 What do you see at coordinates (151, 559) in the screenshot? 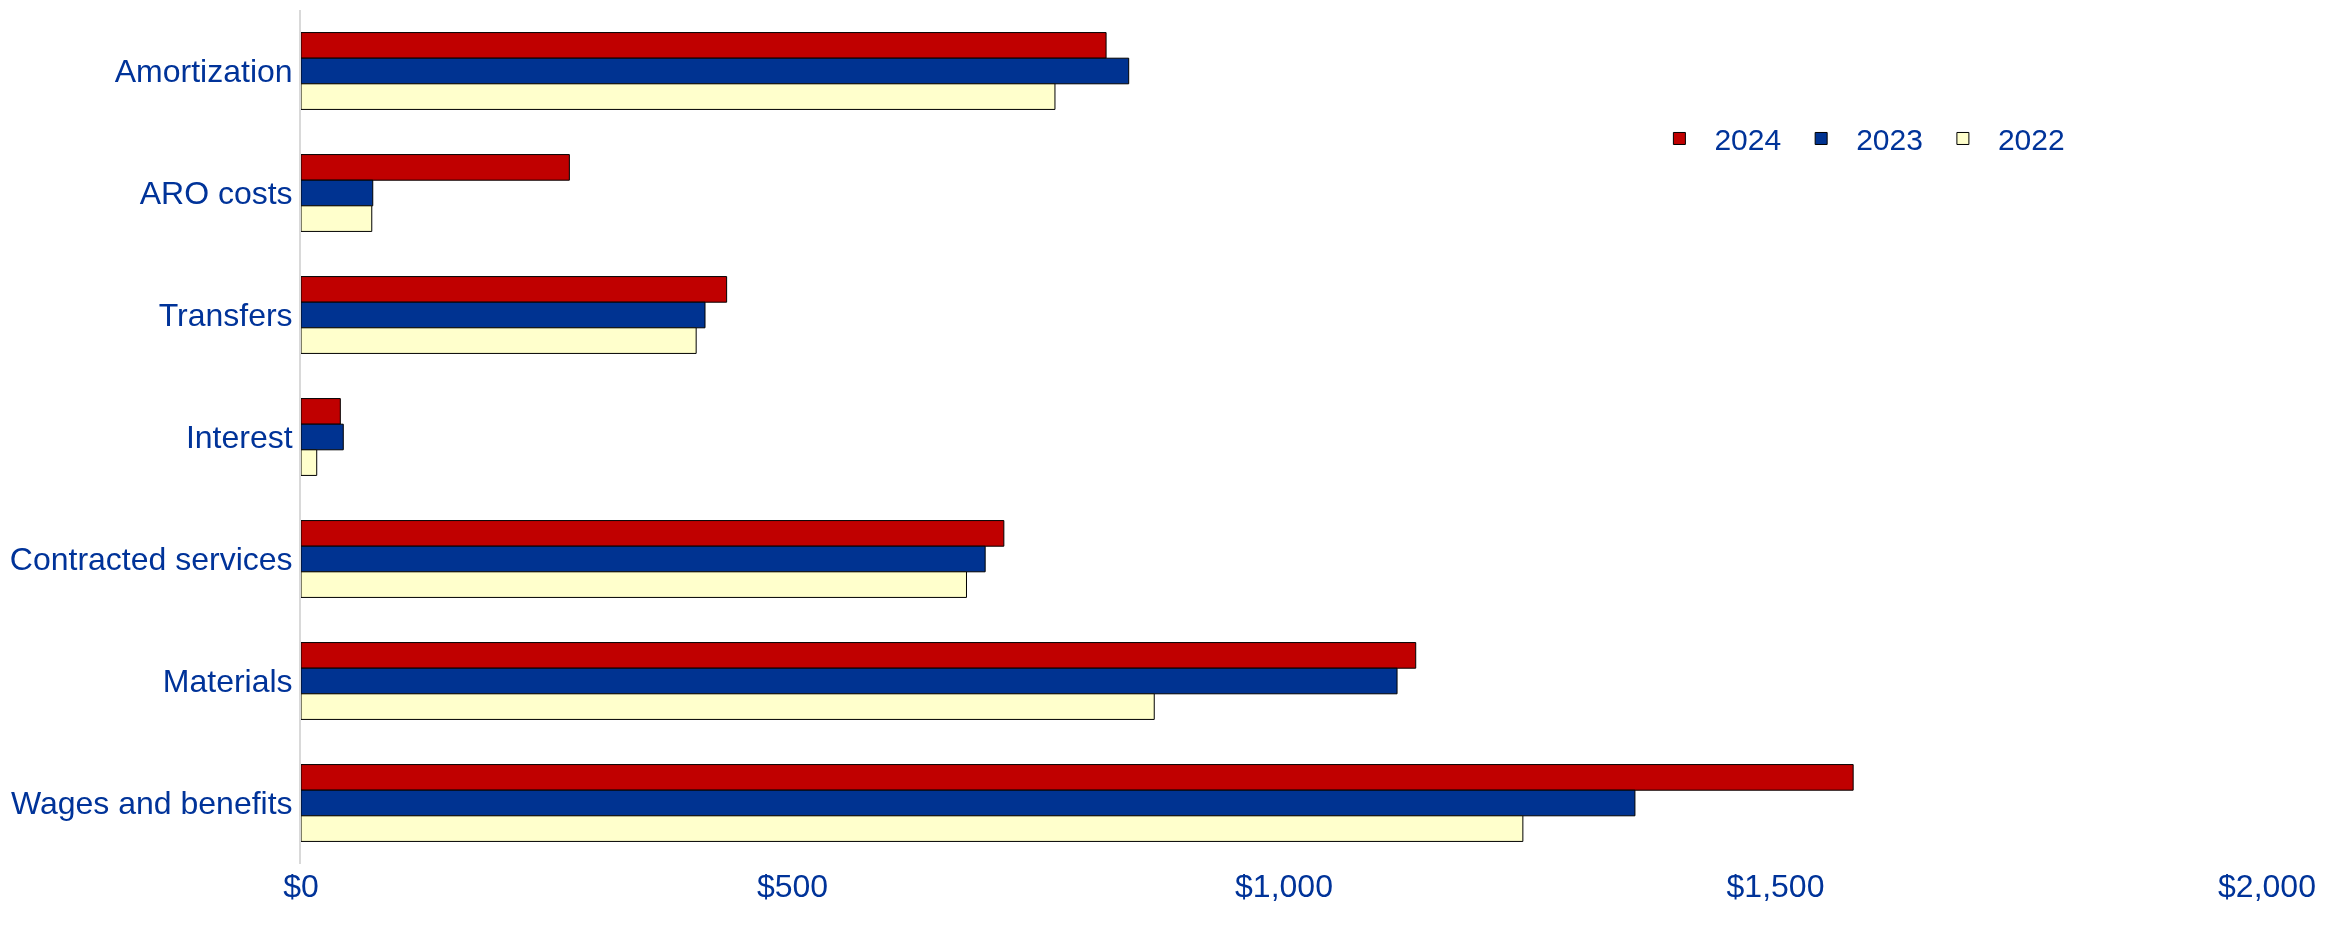
I see `y-tick-label: Contracted services` at bounding box center [151, 559].